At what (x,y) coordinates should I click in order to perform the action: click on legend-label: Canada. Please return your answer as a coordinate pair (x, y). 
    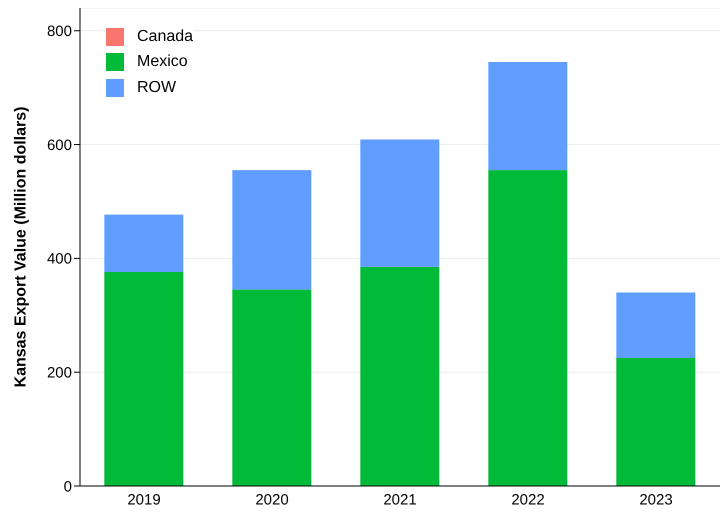
    Looking at the image, I should click on (165, 37).